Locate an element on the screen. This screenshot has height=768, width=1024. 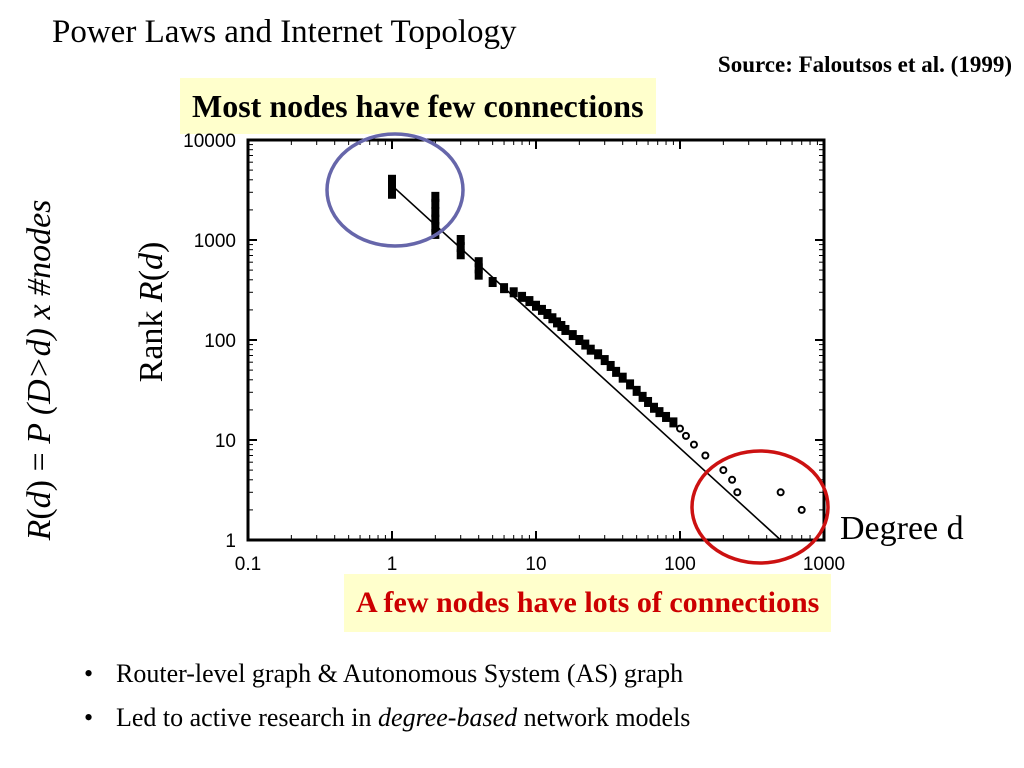
y-tick-label: 10 is located at coordinates (225, 441).